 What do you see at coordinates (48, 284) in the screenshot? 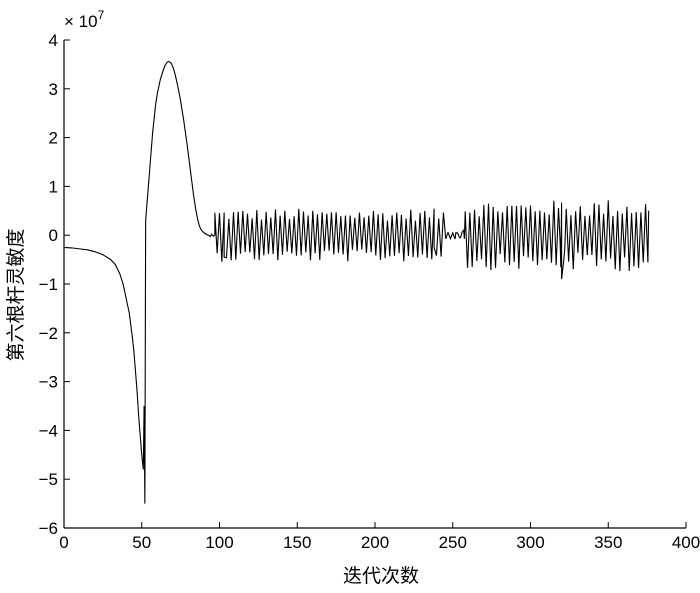
I see `y-tick-label: −1` at bounding box center [48, 284].